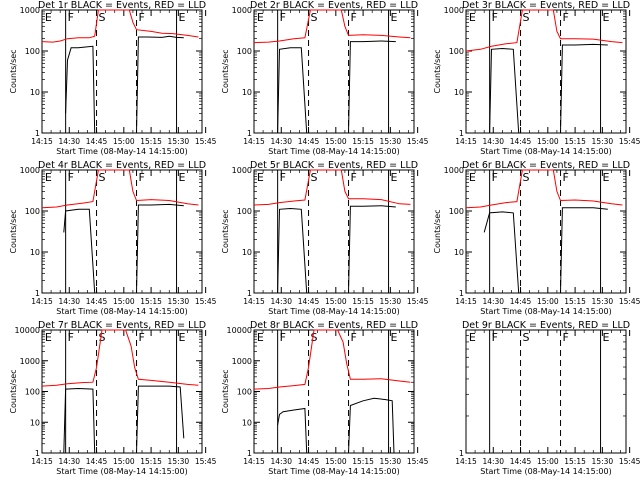  I want to click on chart-title: Det 6r BLACK = Events, RED = LLD, so click(546, 165).